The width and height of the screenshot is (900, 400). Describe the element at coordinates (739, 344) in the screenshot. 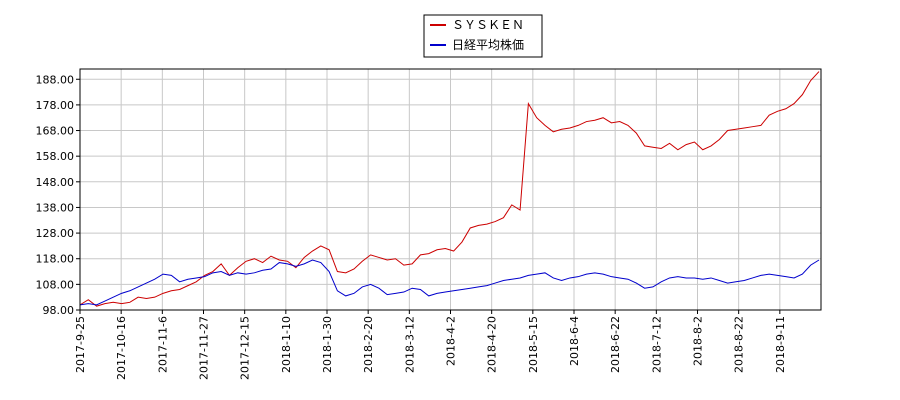

I see `x-tick-label: 2018-8-22` at that location.